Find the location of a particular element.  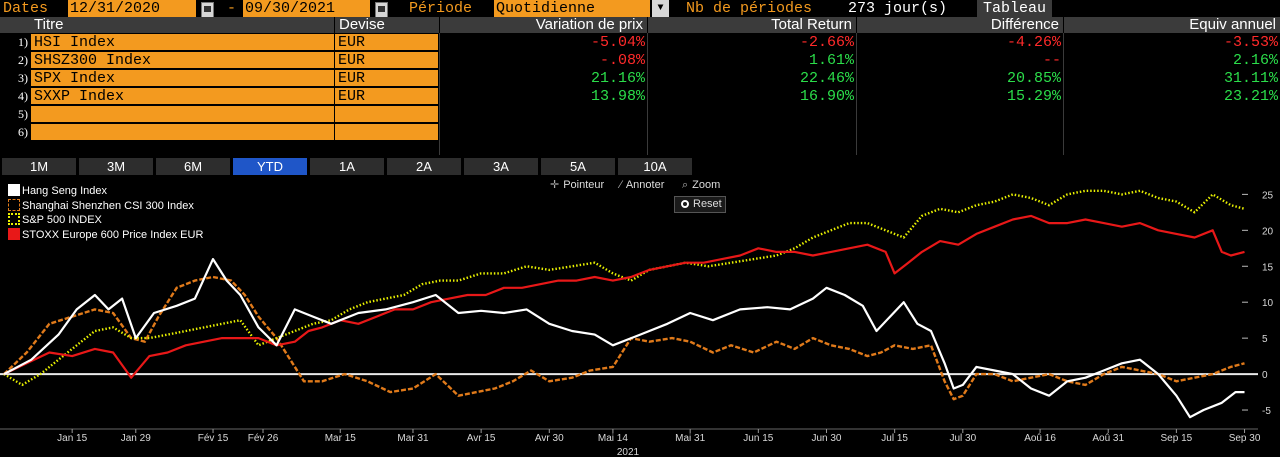

end-date-calendar-icon is located at coordinates (381, 10).